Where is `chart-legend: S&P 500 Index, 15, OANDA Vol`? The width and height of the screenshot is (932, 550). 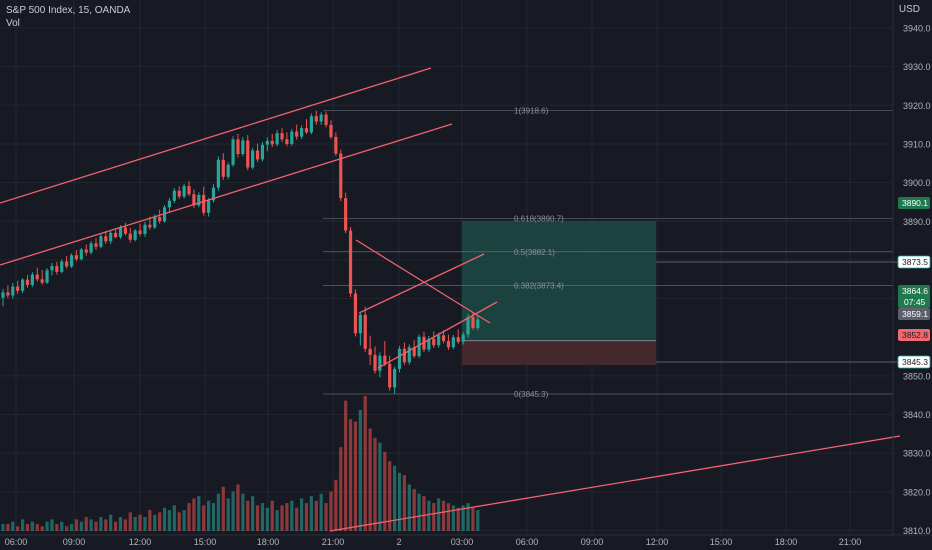
chart-legend: S&P 500 Index, 15, OANDA Vol is located at coordinates (68, 17).